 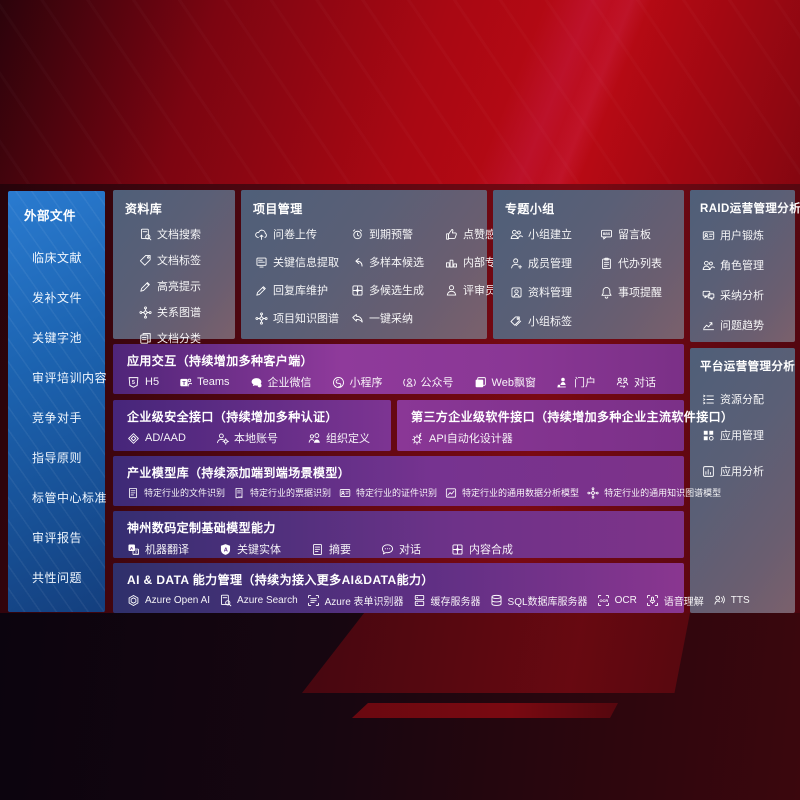 What do you see at coordinates (398, 379) in the screenshot?
I see `interaction-items: 5 H5 T Teams 企业微信 小程序 公众号 Web飘窗 门户 对话` at bounding box center [398, 379].